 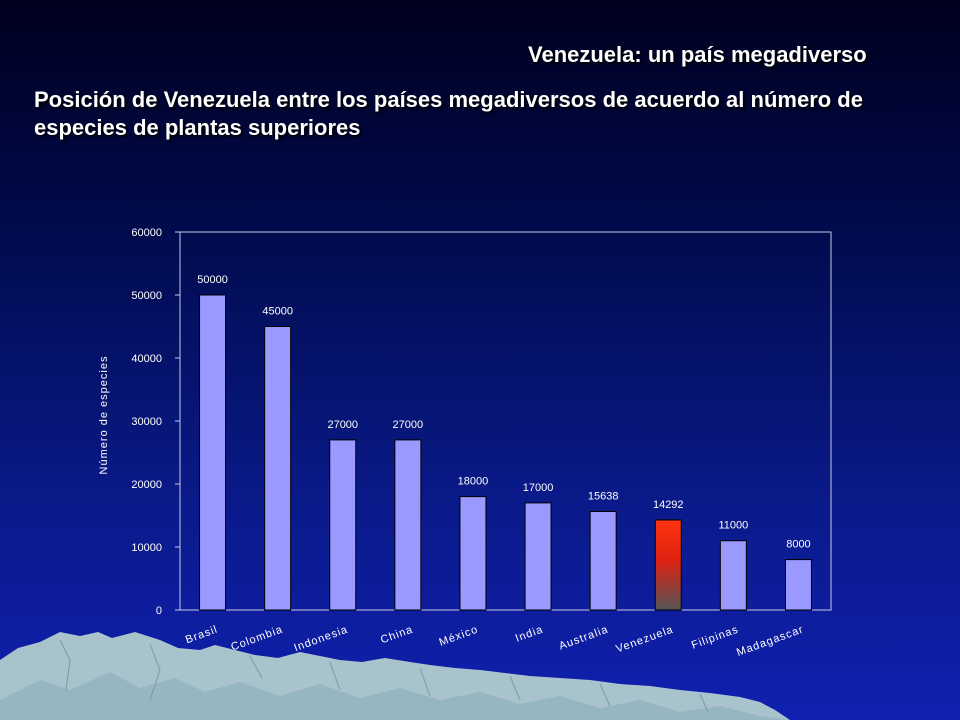 What do you see at coordinates (733, 526) in the screenshot?
I see `data-label: 11000` at bounding box center [733, 526].